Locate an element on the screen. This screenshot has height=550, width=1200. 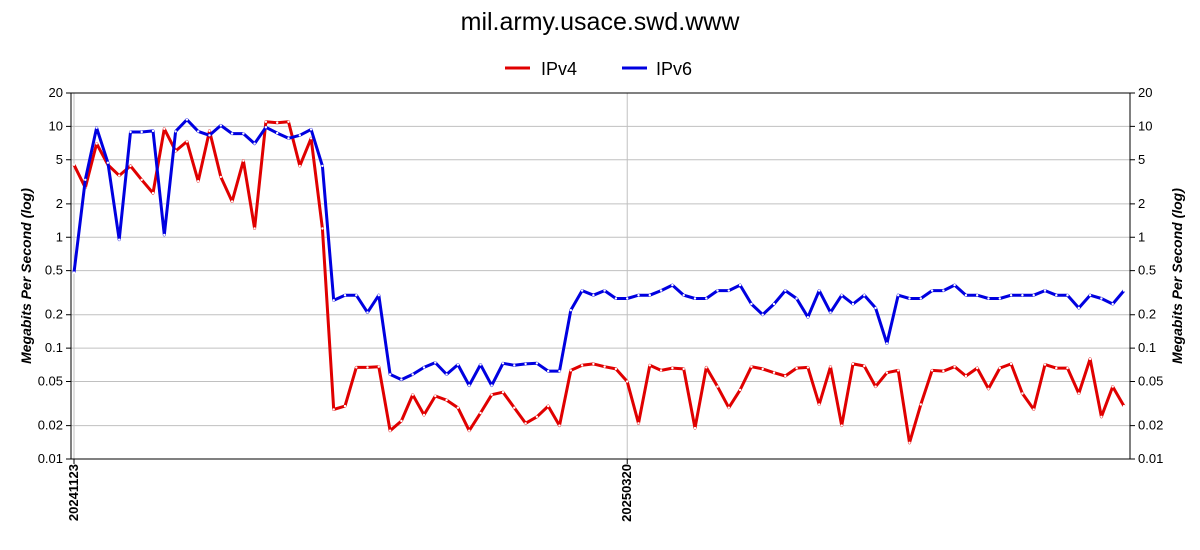
y-tick-label-left: 20 is located at coordinates (56, 92).